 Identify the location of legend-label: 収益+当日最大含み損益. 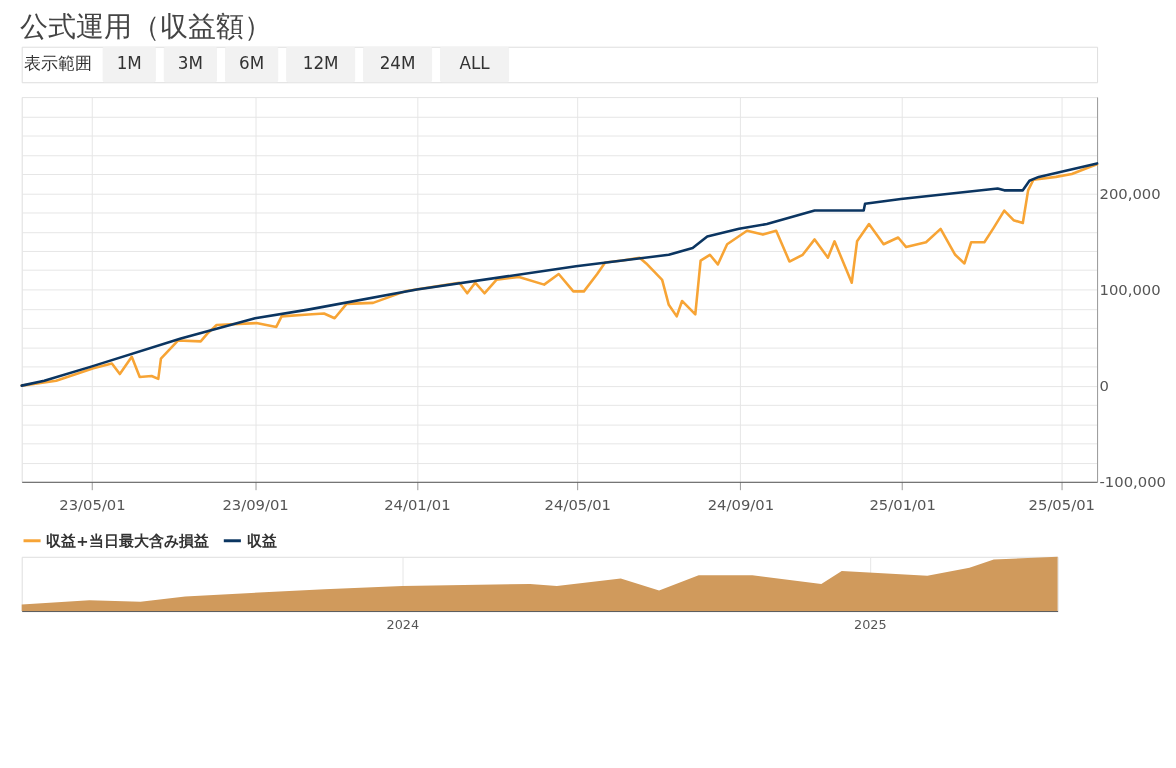
(127, 540).